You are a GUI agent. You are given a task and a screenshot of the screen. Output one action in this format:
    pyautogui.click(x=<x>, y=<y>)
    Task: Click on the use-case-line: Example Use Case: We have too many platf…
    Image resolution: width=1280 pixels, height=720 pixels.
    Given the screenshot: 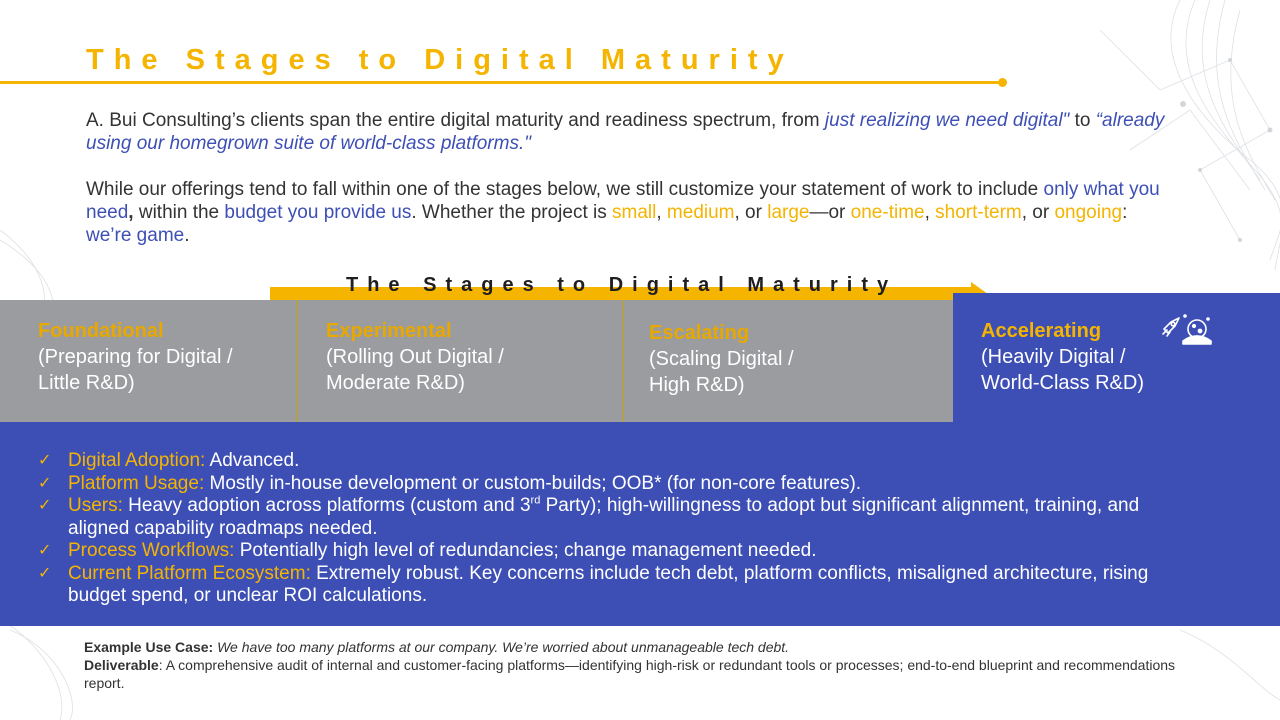 What is the action you would take?
    pyautogui.click(x=634, y=647)
    